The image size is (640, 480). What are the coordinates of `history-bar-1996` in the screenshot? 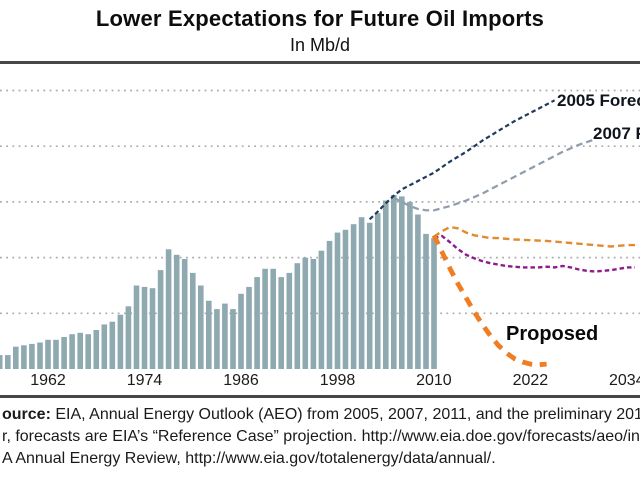 It's located at (321, 309).